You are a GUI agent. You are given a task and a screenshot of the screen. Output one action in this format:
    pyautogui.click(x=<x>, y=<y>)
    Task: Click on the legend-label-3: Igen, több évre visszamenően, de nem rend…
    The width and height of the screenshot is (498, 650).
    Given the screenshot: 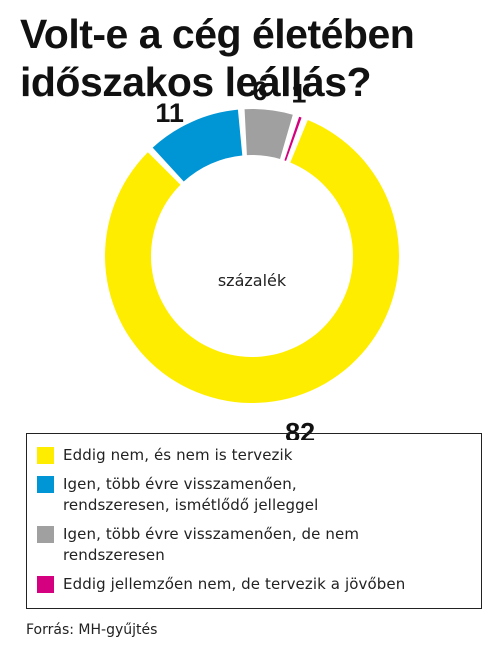 What is the action you would take?
    pyautogui.click(x=211, y=544)
    